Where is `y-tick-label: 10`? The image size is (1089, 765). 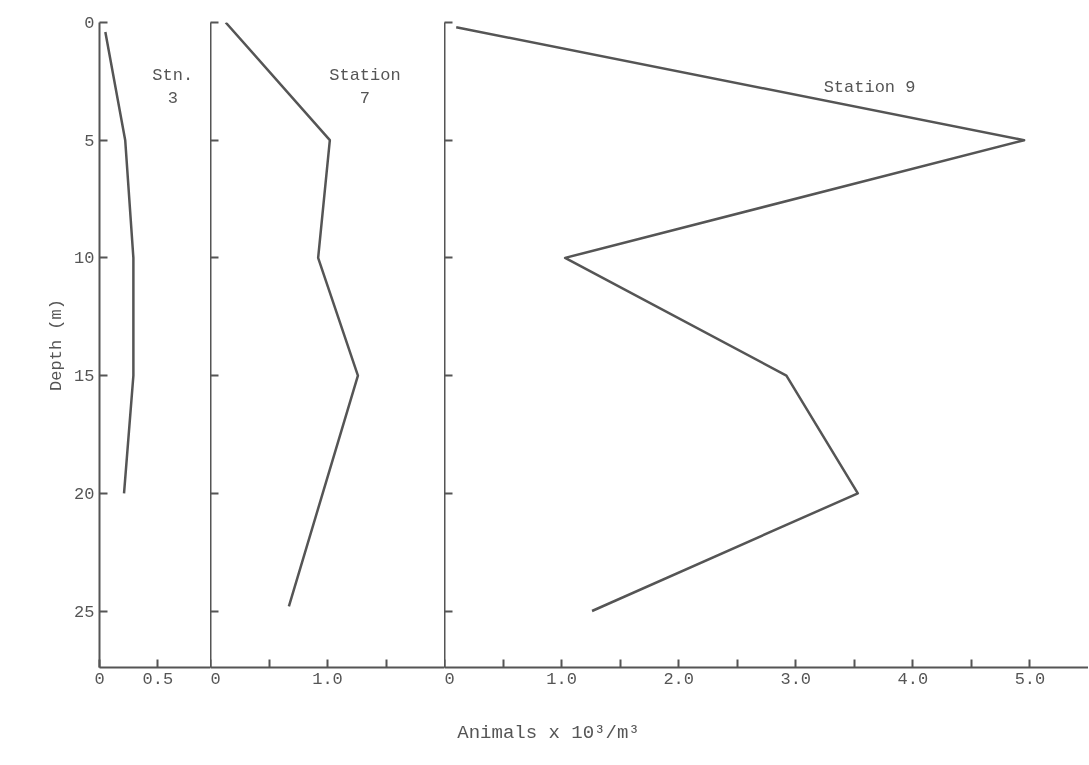 y-tick-label: 10 is located at coordinates (84, 259).